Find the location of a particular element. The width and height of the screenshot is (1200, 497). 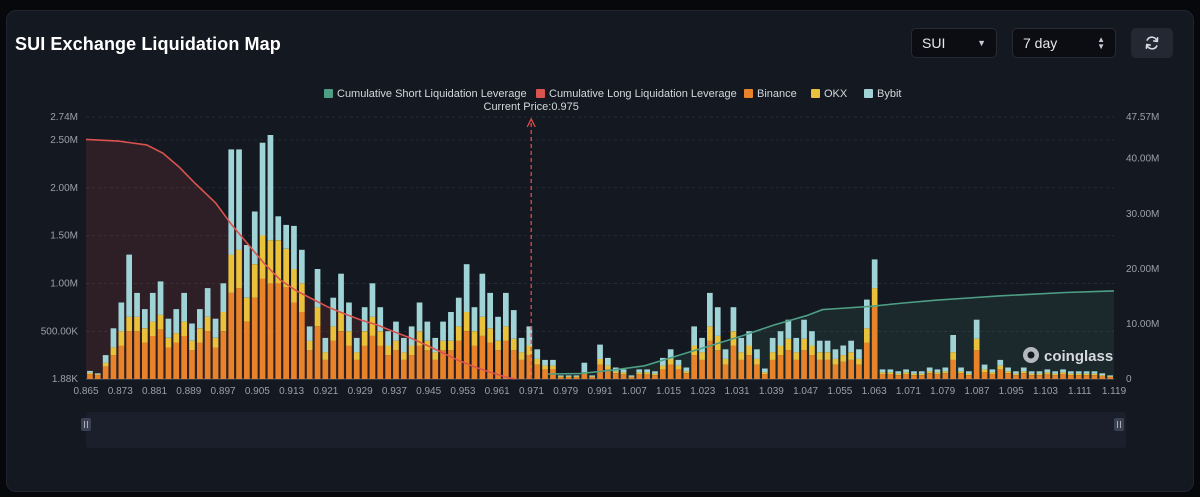

y-left-tick: 1.00M is located at coordinates (64, 283).